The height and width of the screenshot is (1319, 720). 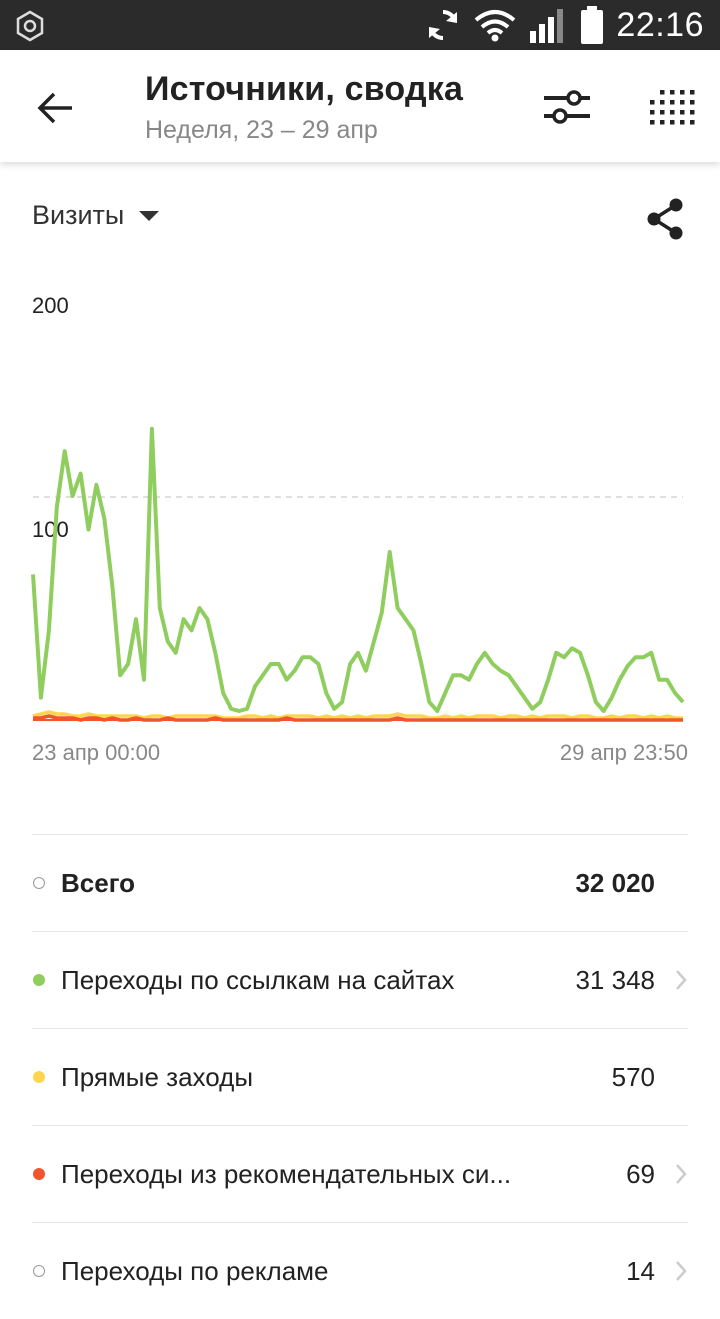 I want to click on status-time: 22:16, so click(x=660, y=24).